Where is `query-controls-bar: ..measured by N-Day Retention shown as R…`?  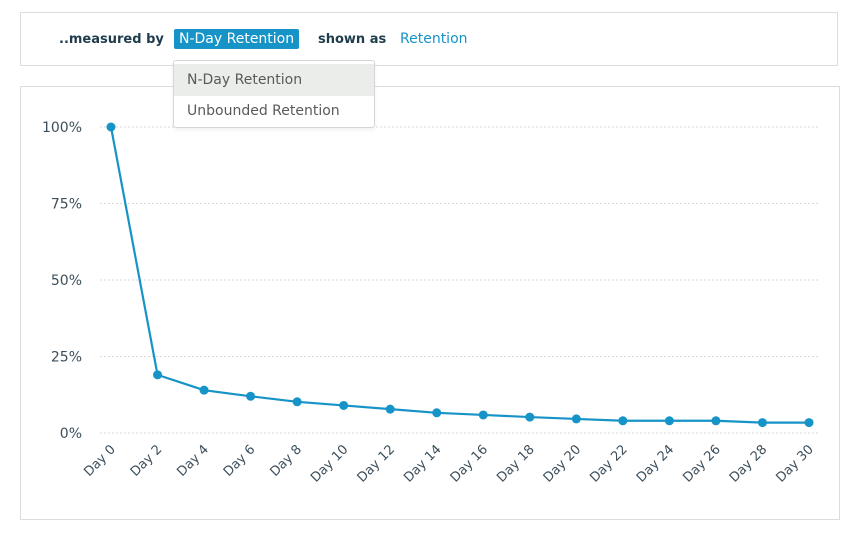
query-controls-bar: ..measured by N-Day Retention shown as R… is located at coordinates (429, 39).